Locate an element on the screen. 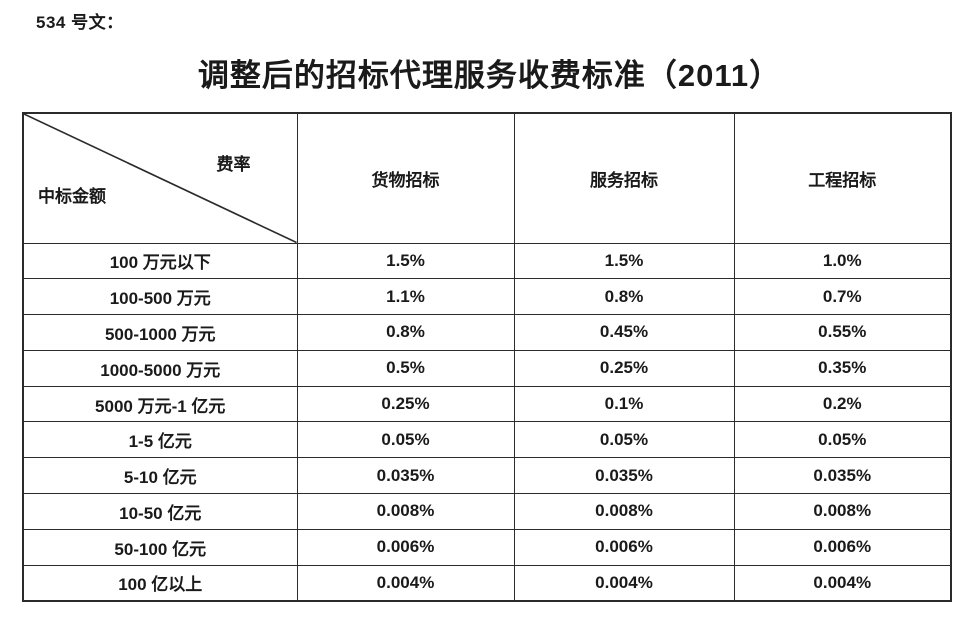  amount-cell: 1-5 亿元 is located at coordinates (160, 440).